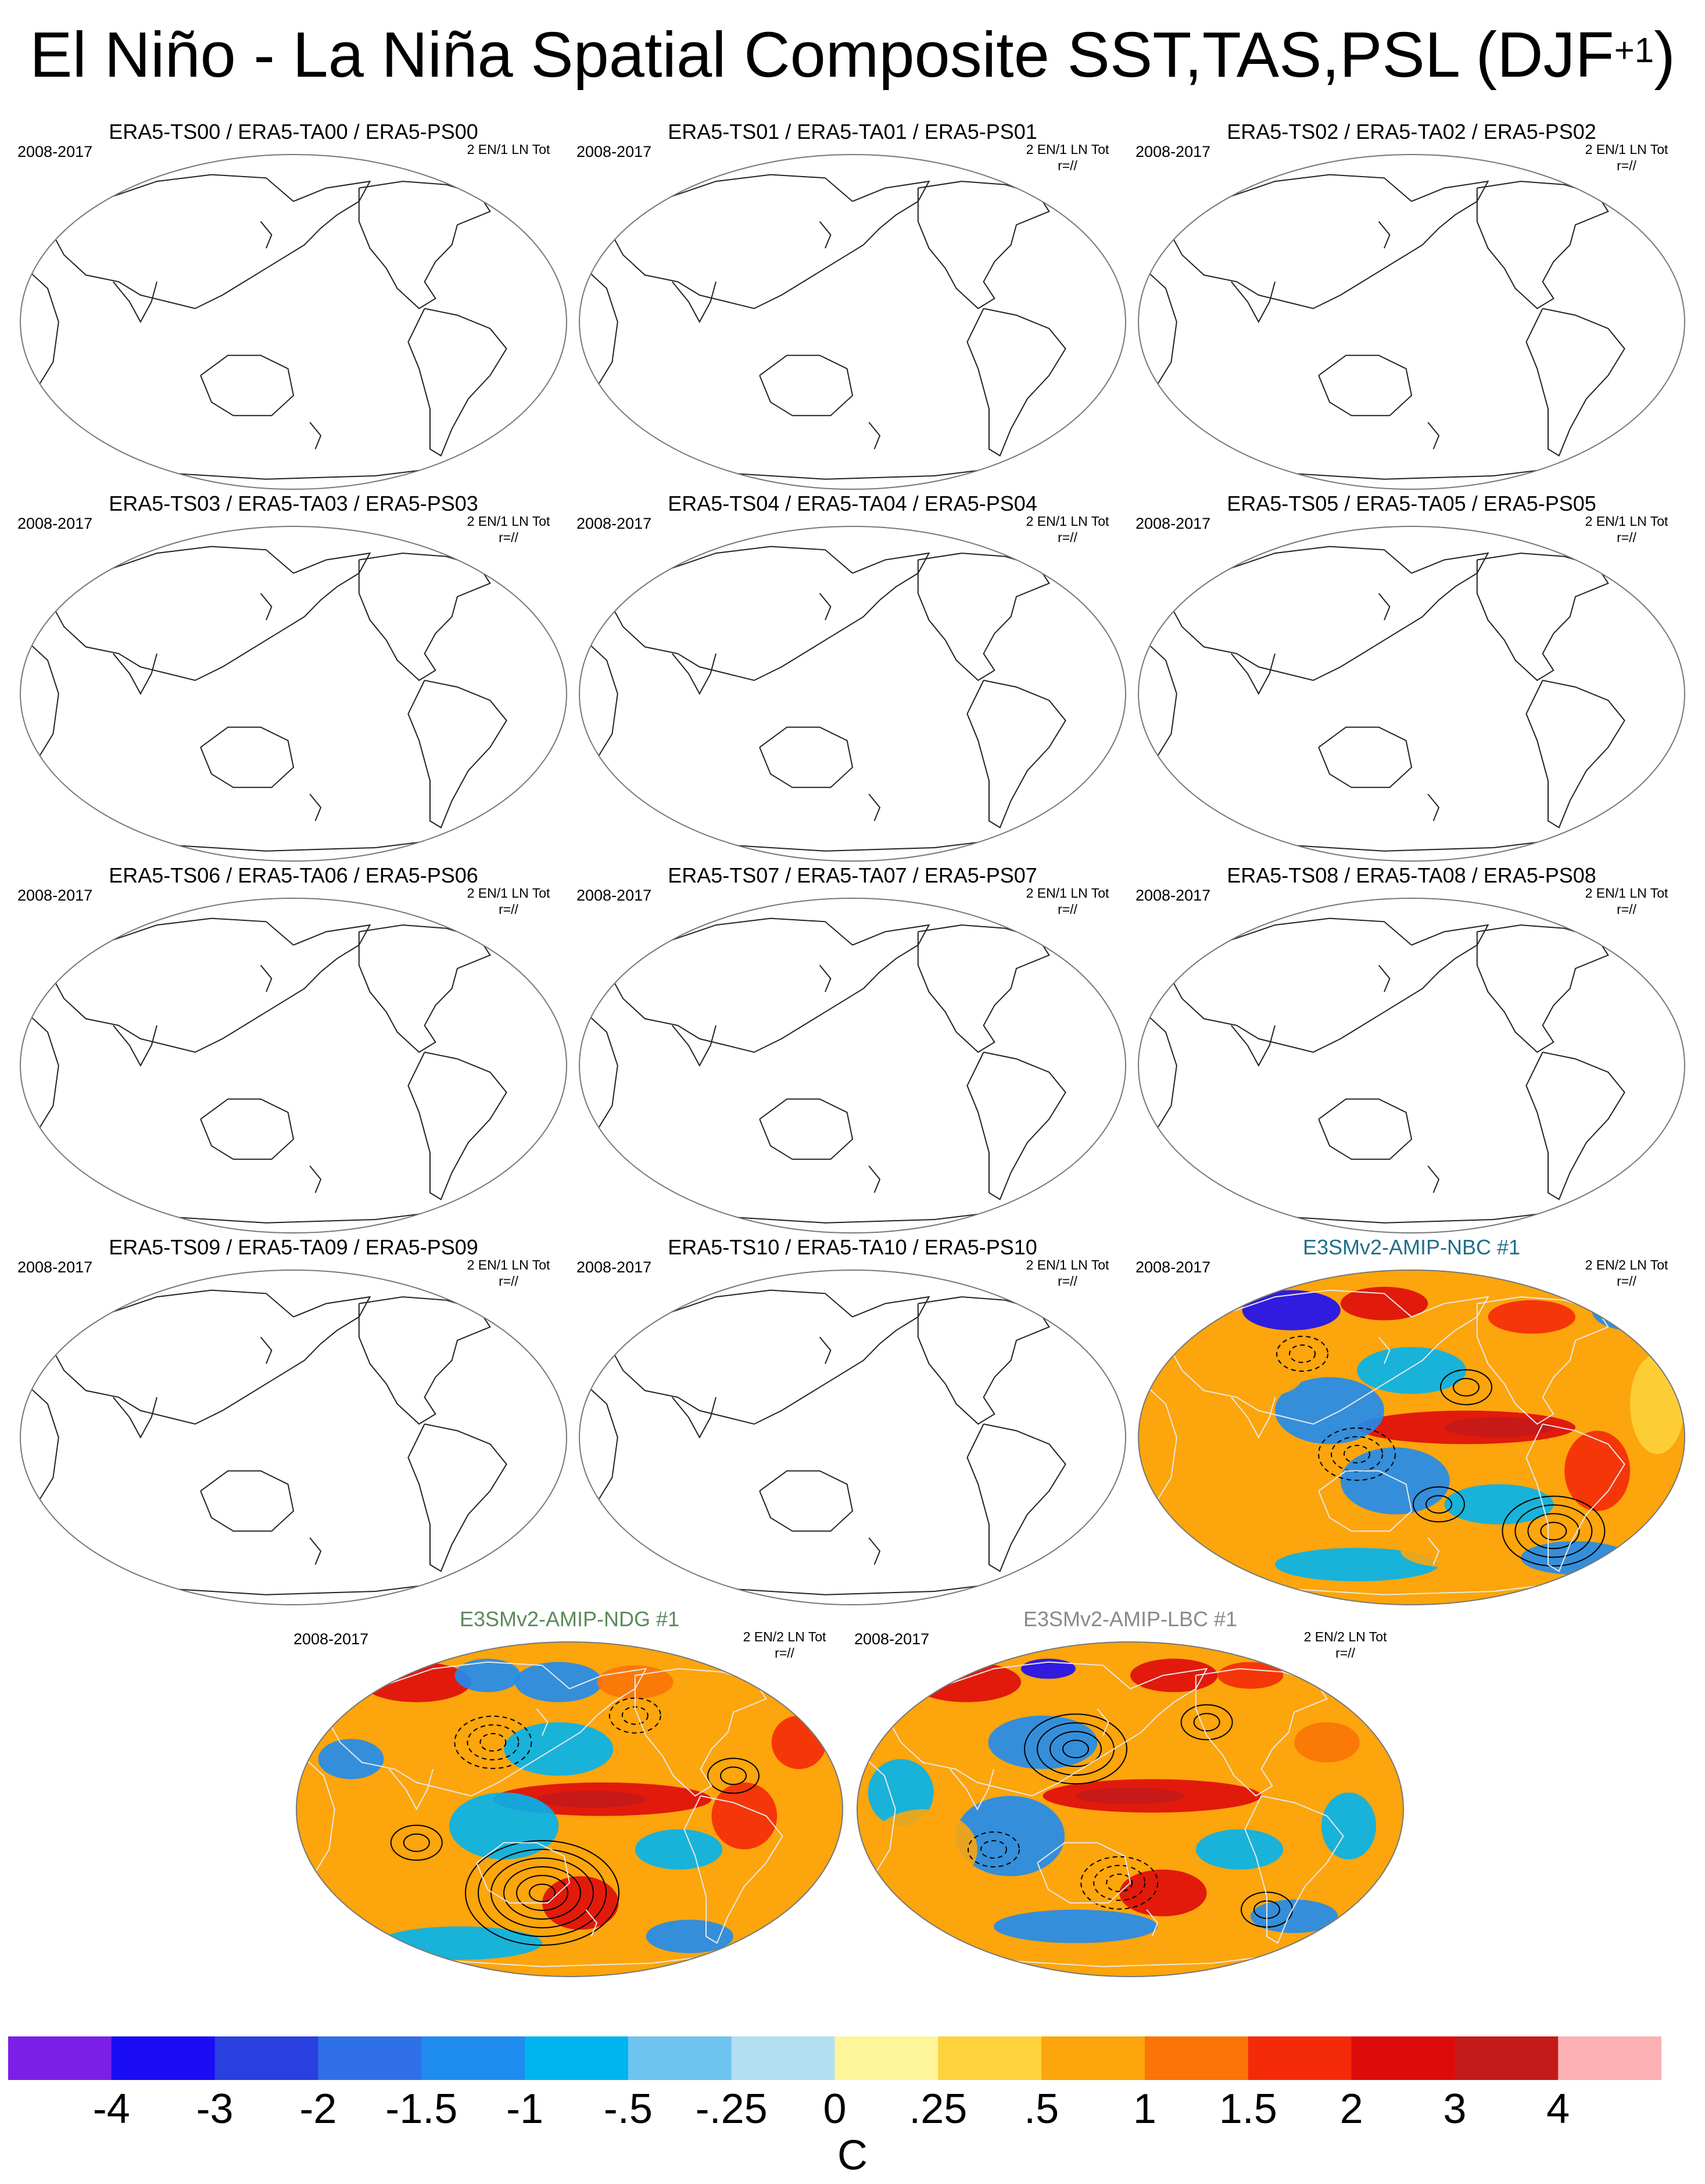 This screenshot has width=1705, height=2184. I want to click on colorbar-tick-label: 2, so click(1351, 2109).